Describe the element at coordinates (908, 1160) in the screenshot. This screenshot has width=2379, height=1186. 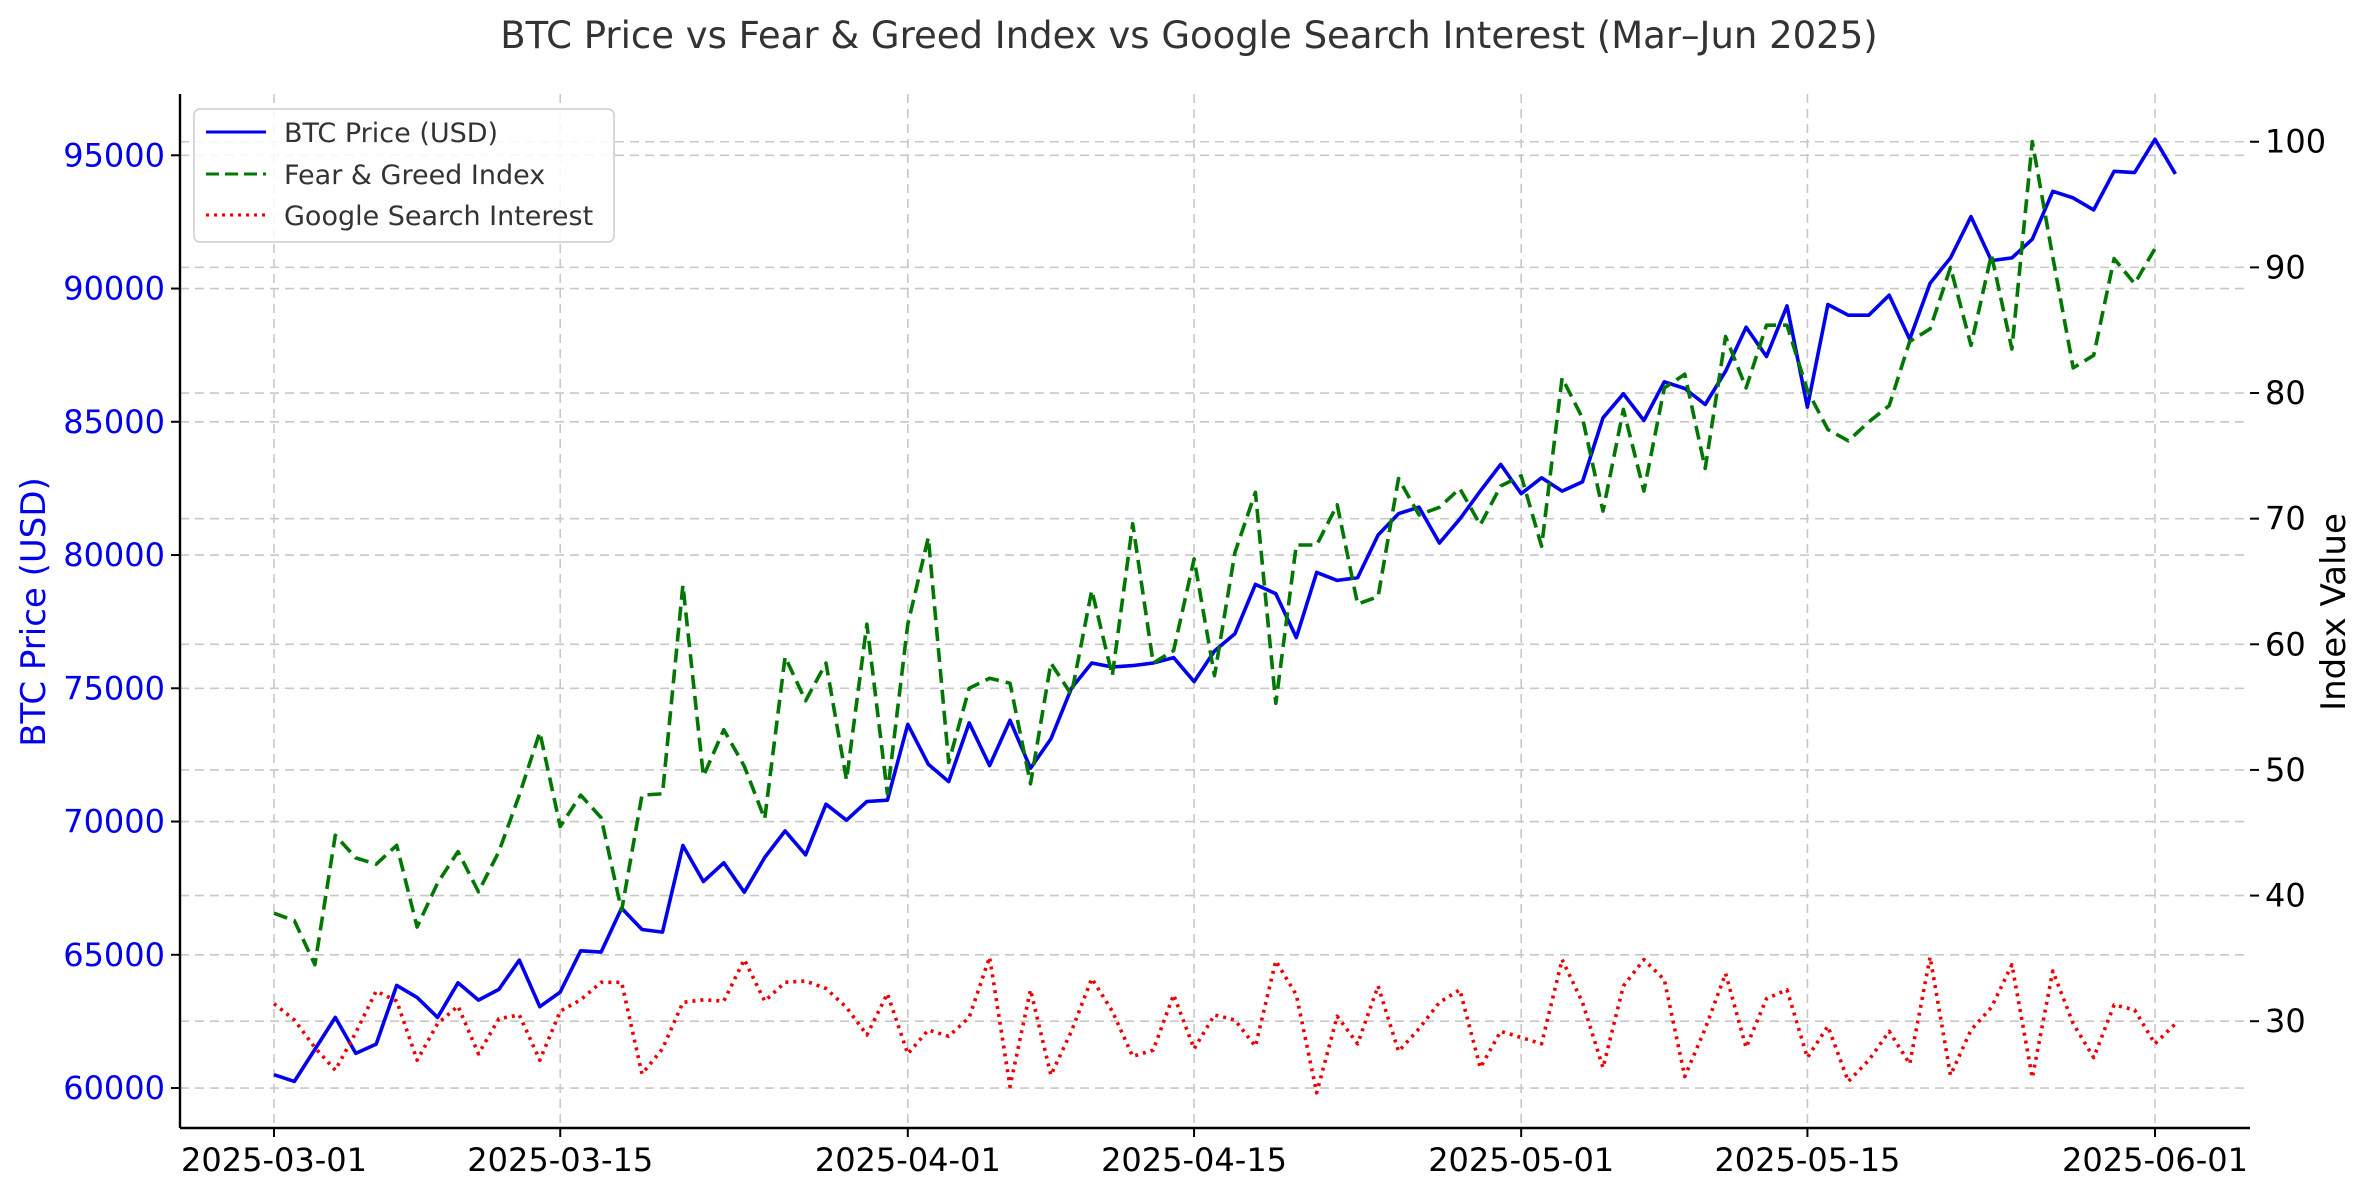
I see `x-tick-label: 2025-04-01` at that location.